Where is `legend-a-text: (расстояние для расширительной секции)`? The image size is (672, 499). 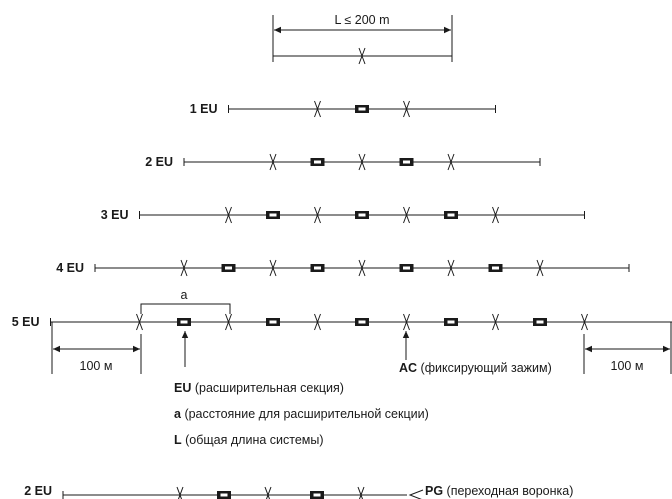 legend-a-text: (расстояние для расширительной секции) is located at coordinates (306, 414).